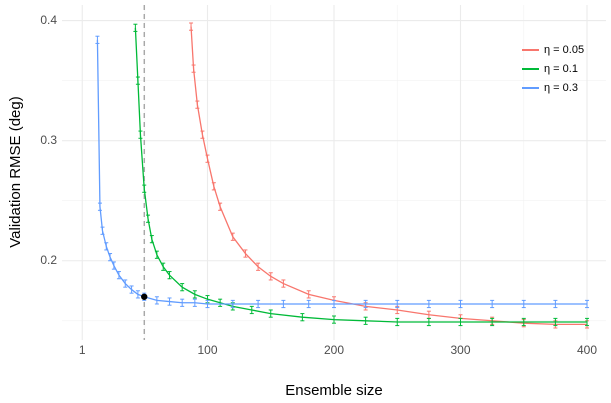 This screenshot has width=611, height=403. What do you see at coordinates (48, 20) in the screenshot?
I see `y-tick-label: 0.4` at bounding box center [48, 20].